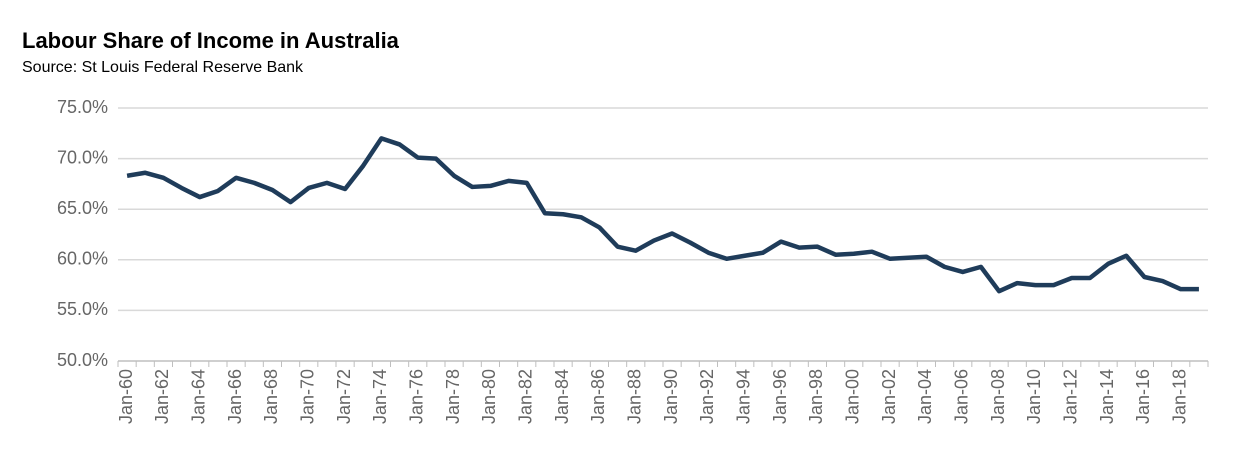 The height and width of the screenshot is (476, 1240). Describe the element at coordinates (744, 396) in the screenshot. I see `x-tick-label: Jan-94` at that location.